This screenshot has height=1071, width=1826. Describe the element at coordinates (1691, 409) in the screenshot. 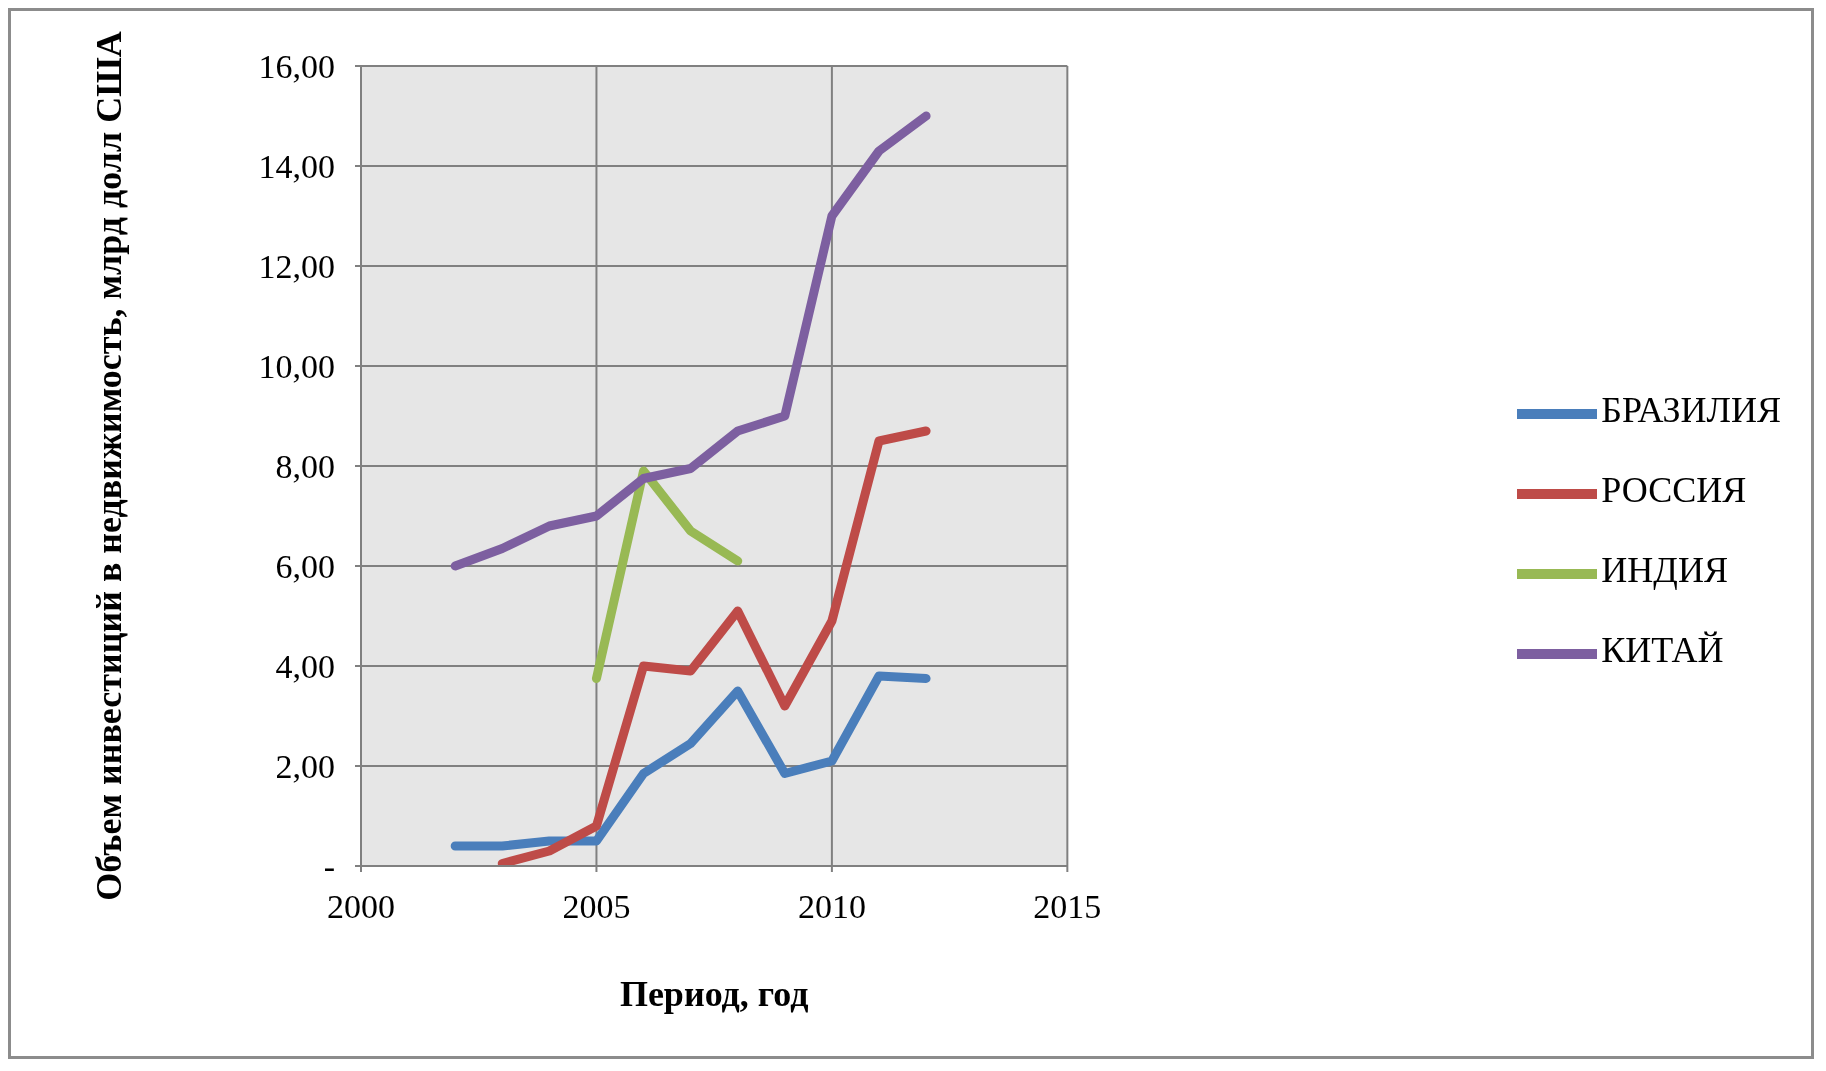

I see `legend-label: БРАЗИЛИЯ` at that location.